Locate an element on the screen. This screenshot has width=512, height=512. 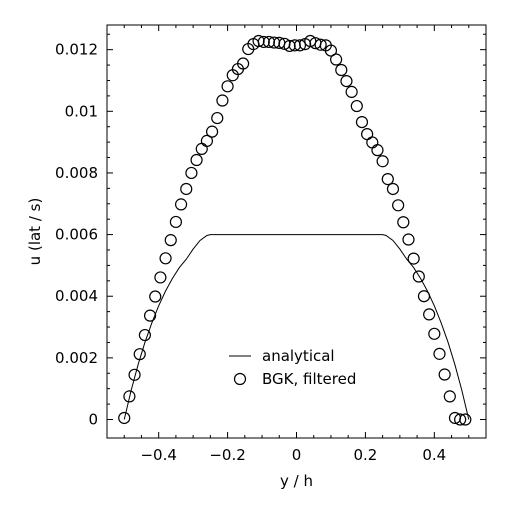
y-tick-label: 0.004 is located at coordinates (76, 296).